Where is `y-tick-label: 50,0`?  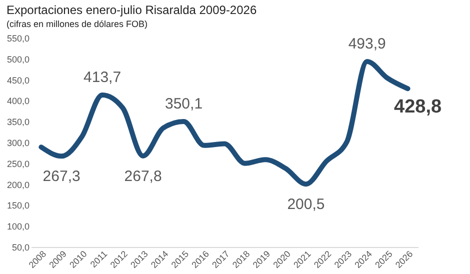
y-tick-label: 50,0 is located at coordinates (21, 247).